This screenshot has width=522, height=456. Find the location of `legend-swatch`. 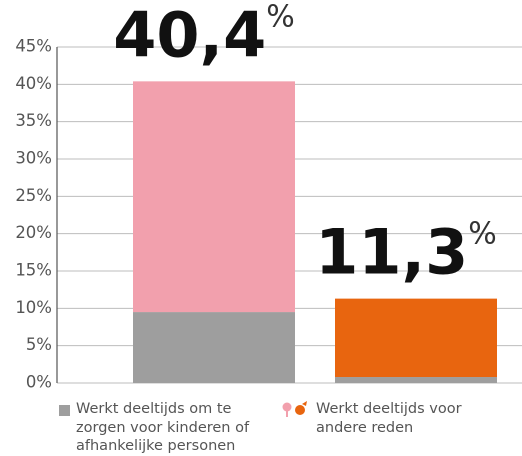

legend-swatch is located at coordinates (64, 410).